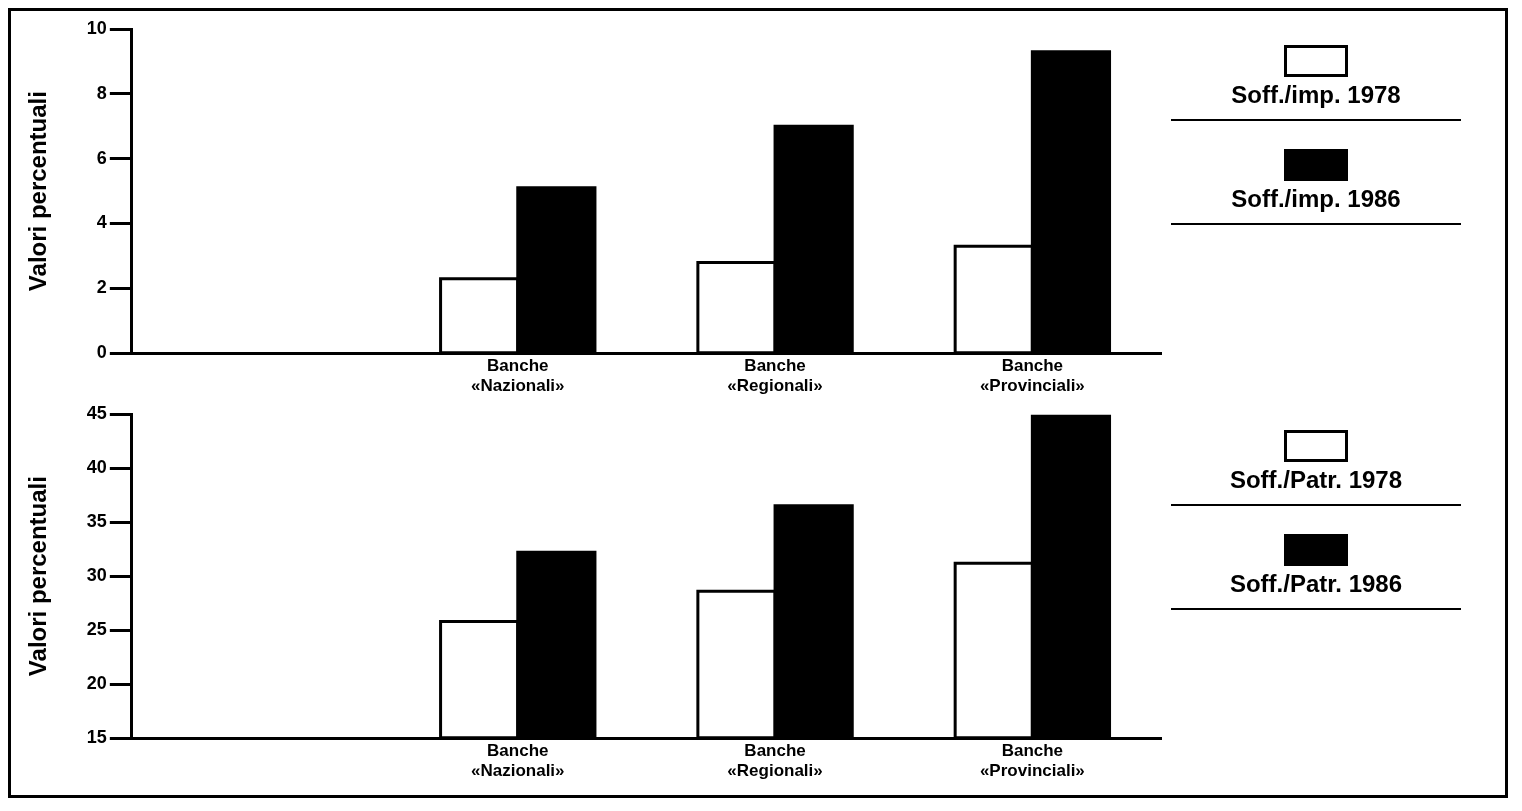  Describe the element at coordinates (96, 27) in the screenshot. I see `y-tick-label: 10` at that location.